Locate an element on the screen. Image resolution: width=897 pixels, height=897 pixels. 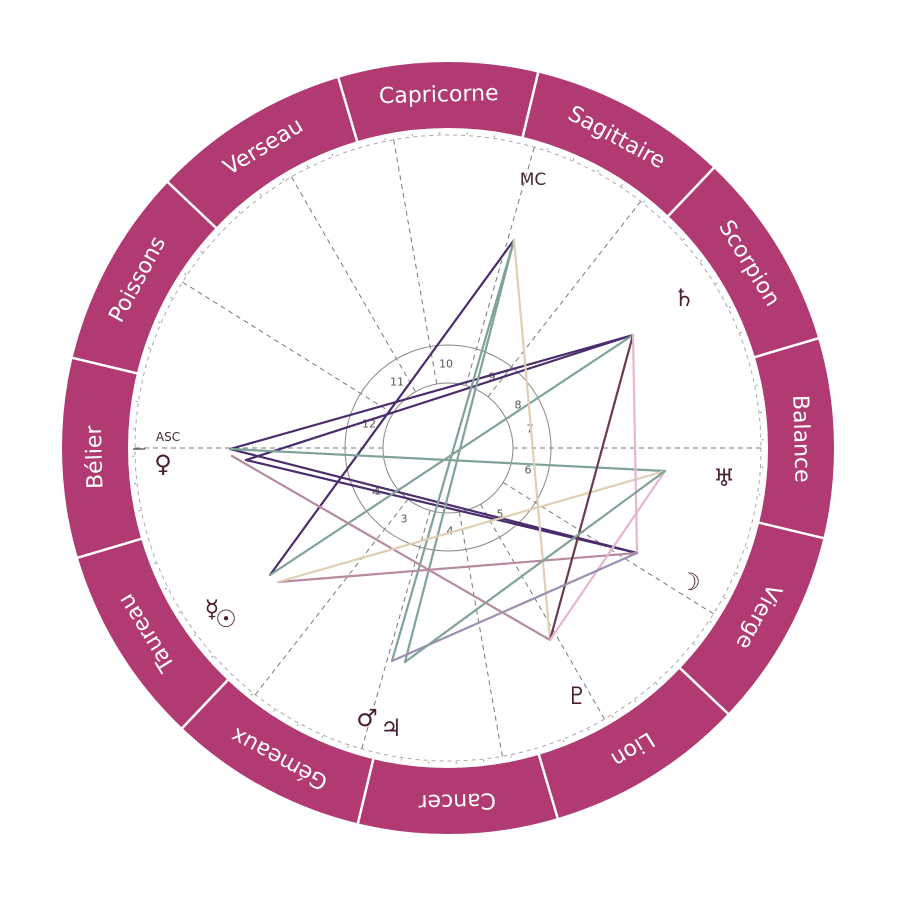
moon-icon: ☽ is located at coordinates (690, 582).